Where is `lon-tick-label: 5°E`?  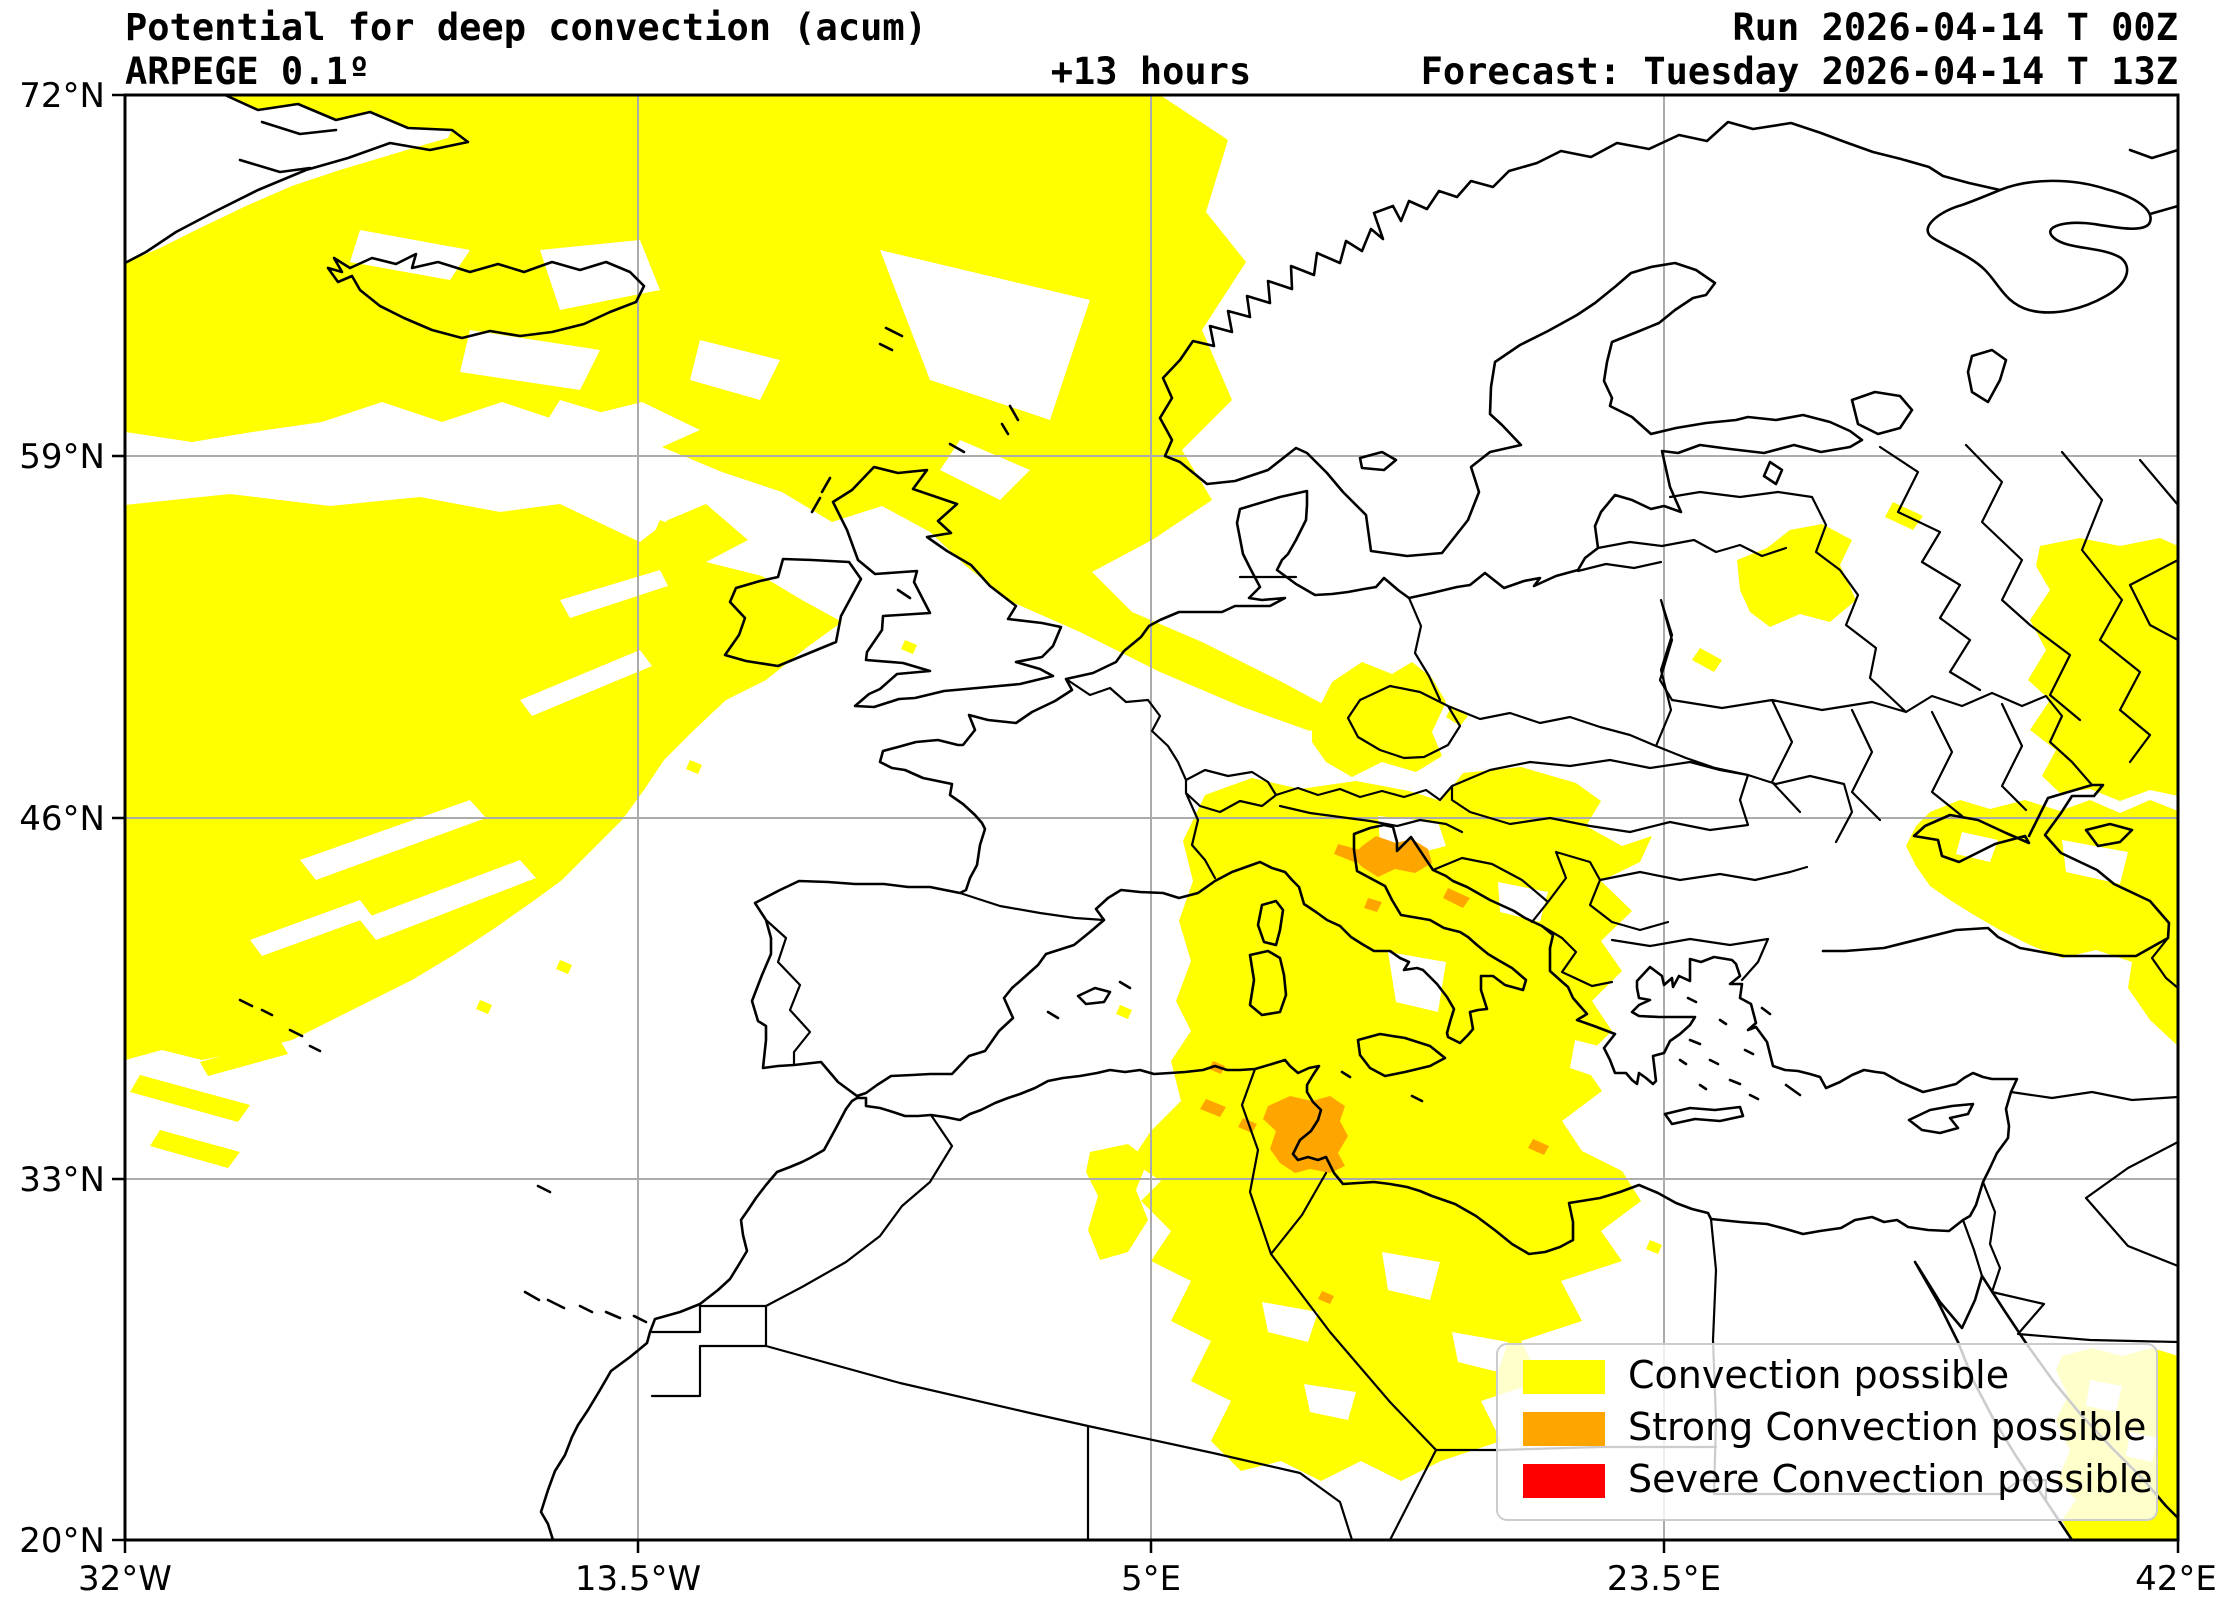
lon-tick-label: 5°E is located at coordinates (1151, 1579).